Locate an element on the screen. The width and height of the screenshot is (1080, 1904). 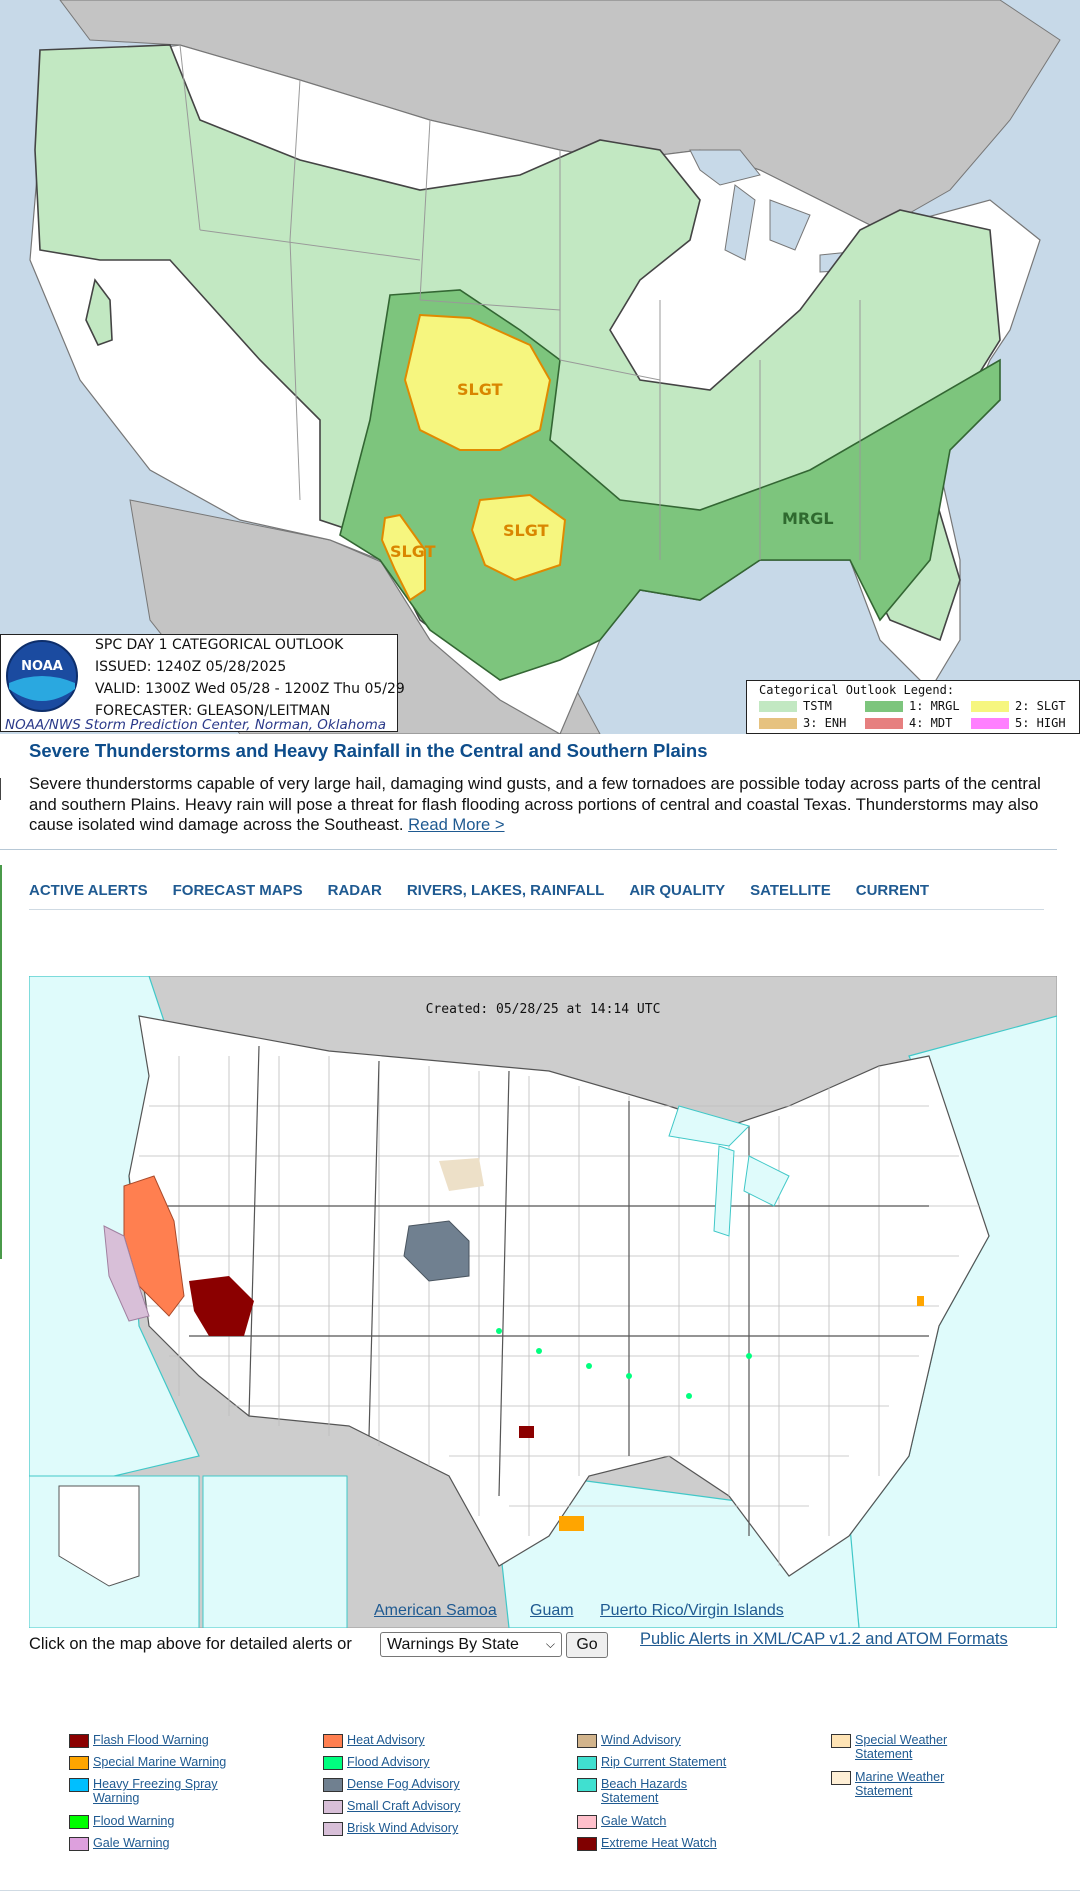
go-button: Go is located at coordinates (587, 1645).